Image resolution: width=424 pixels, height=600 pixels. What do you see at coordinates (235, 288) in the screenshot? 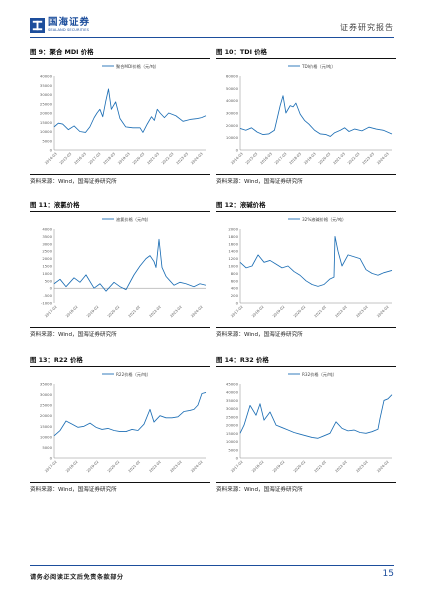
I see `y-tick-label: 400` at bounding box center [235, 288].